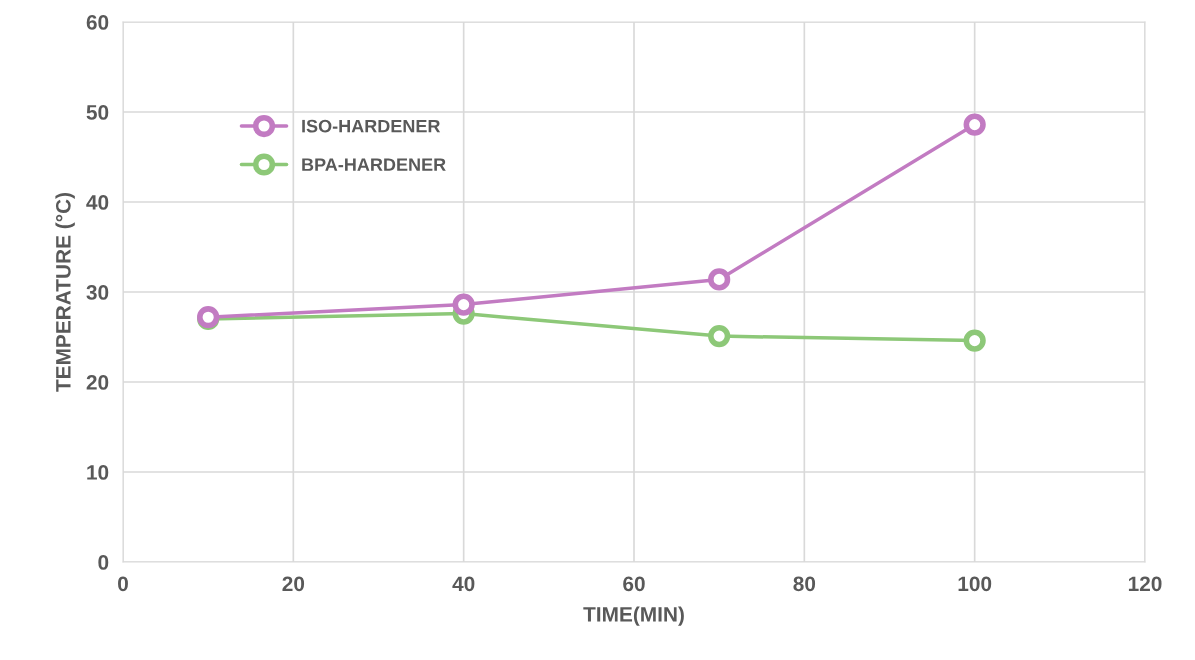 Image resolution: width=1195 pixels, height=660 pixels. Describe the element at coordinates (634, 584) in the screenshot. I see `x-tick-label: 60` at that location.